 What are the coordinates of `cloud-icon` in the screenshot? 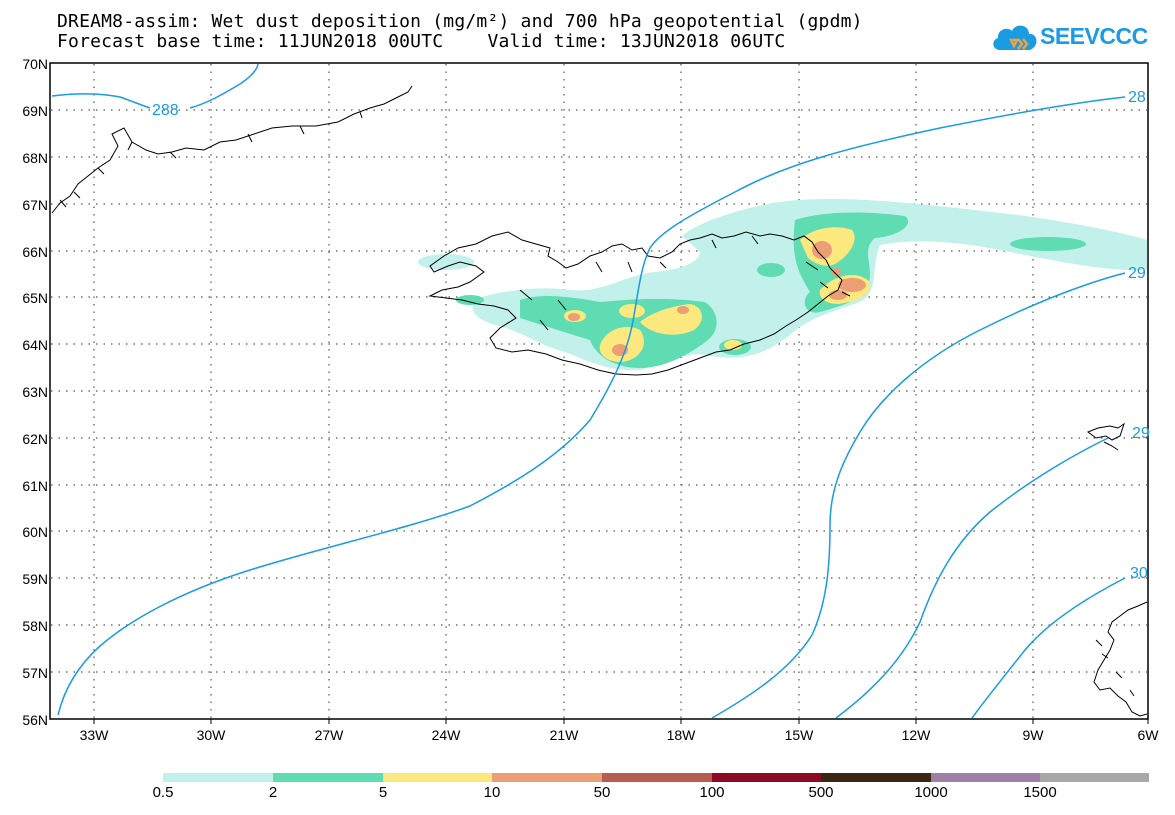 It's located at (1015, 37).